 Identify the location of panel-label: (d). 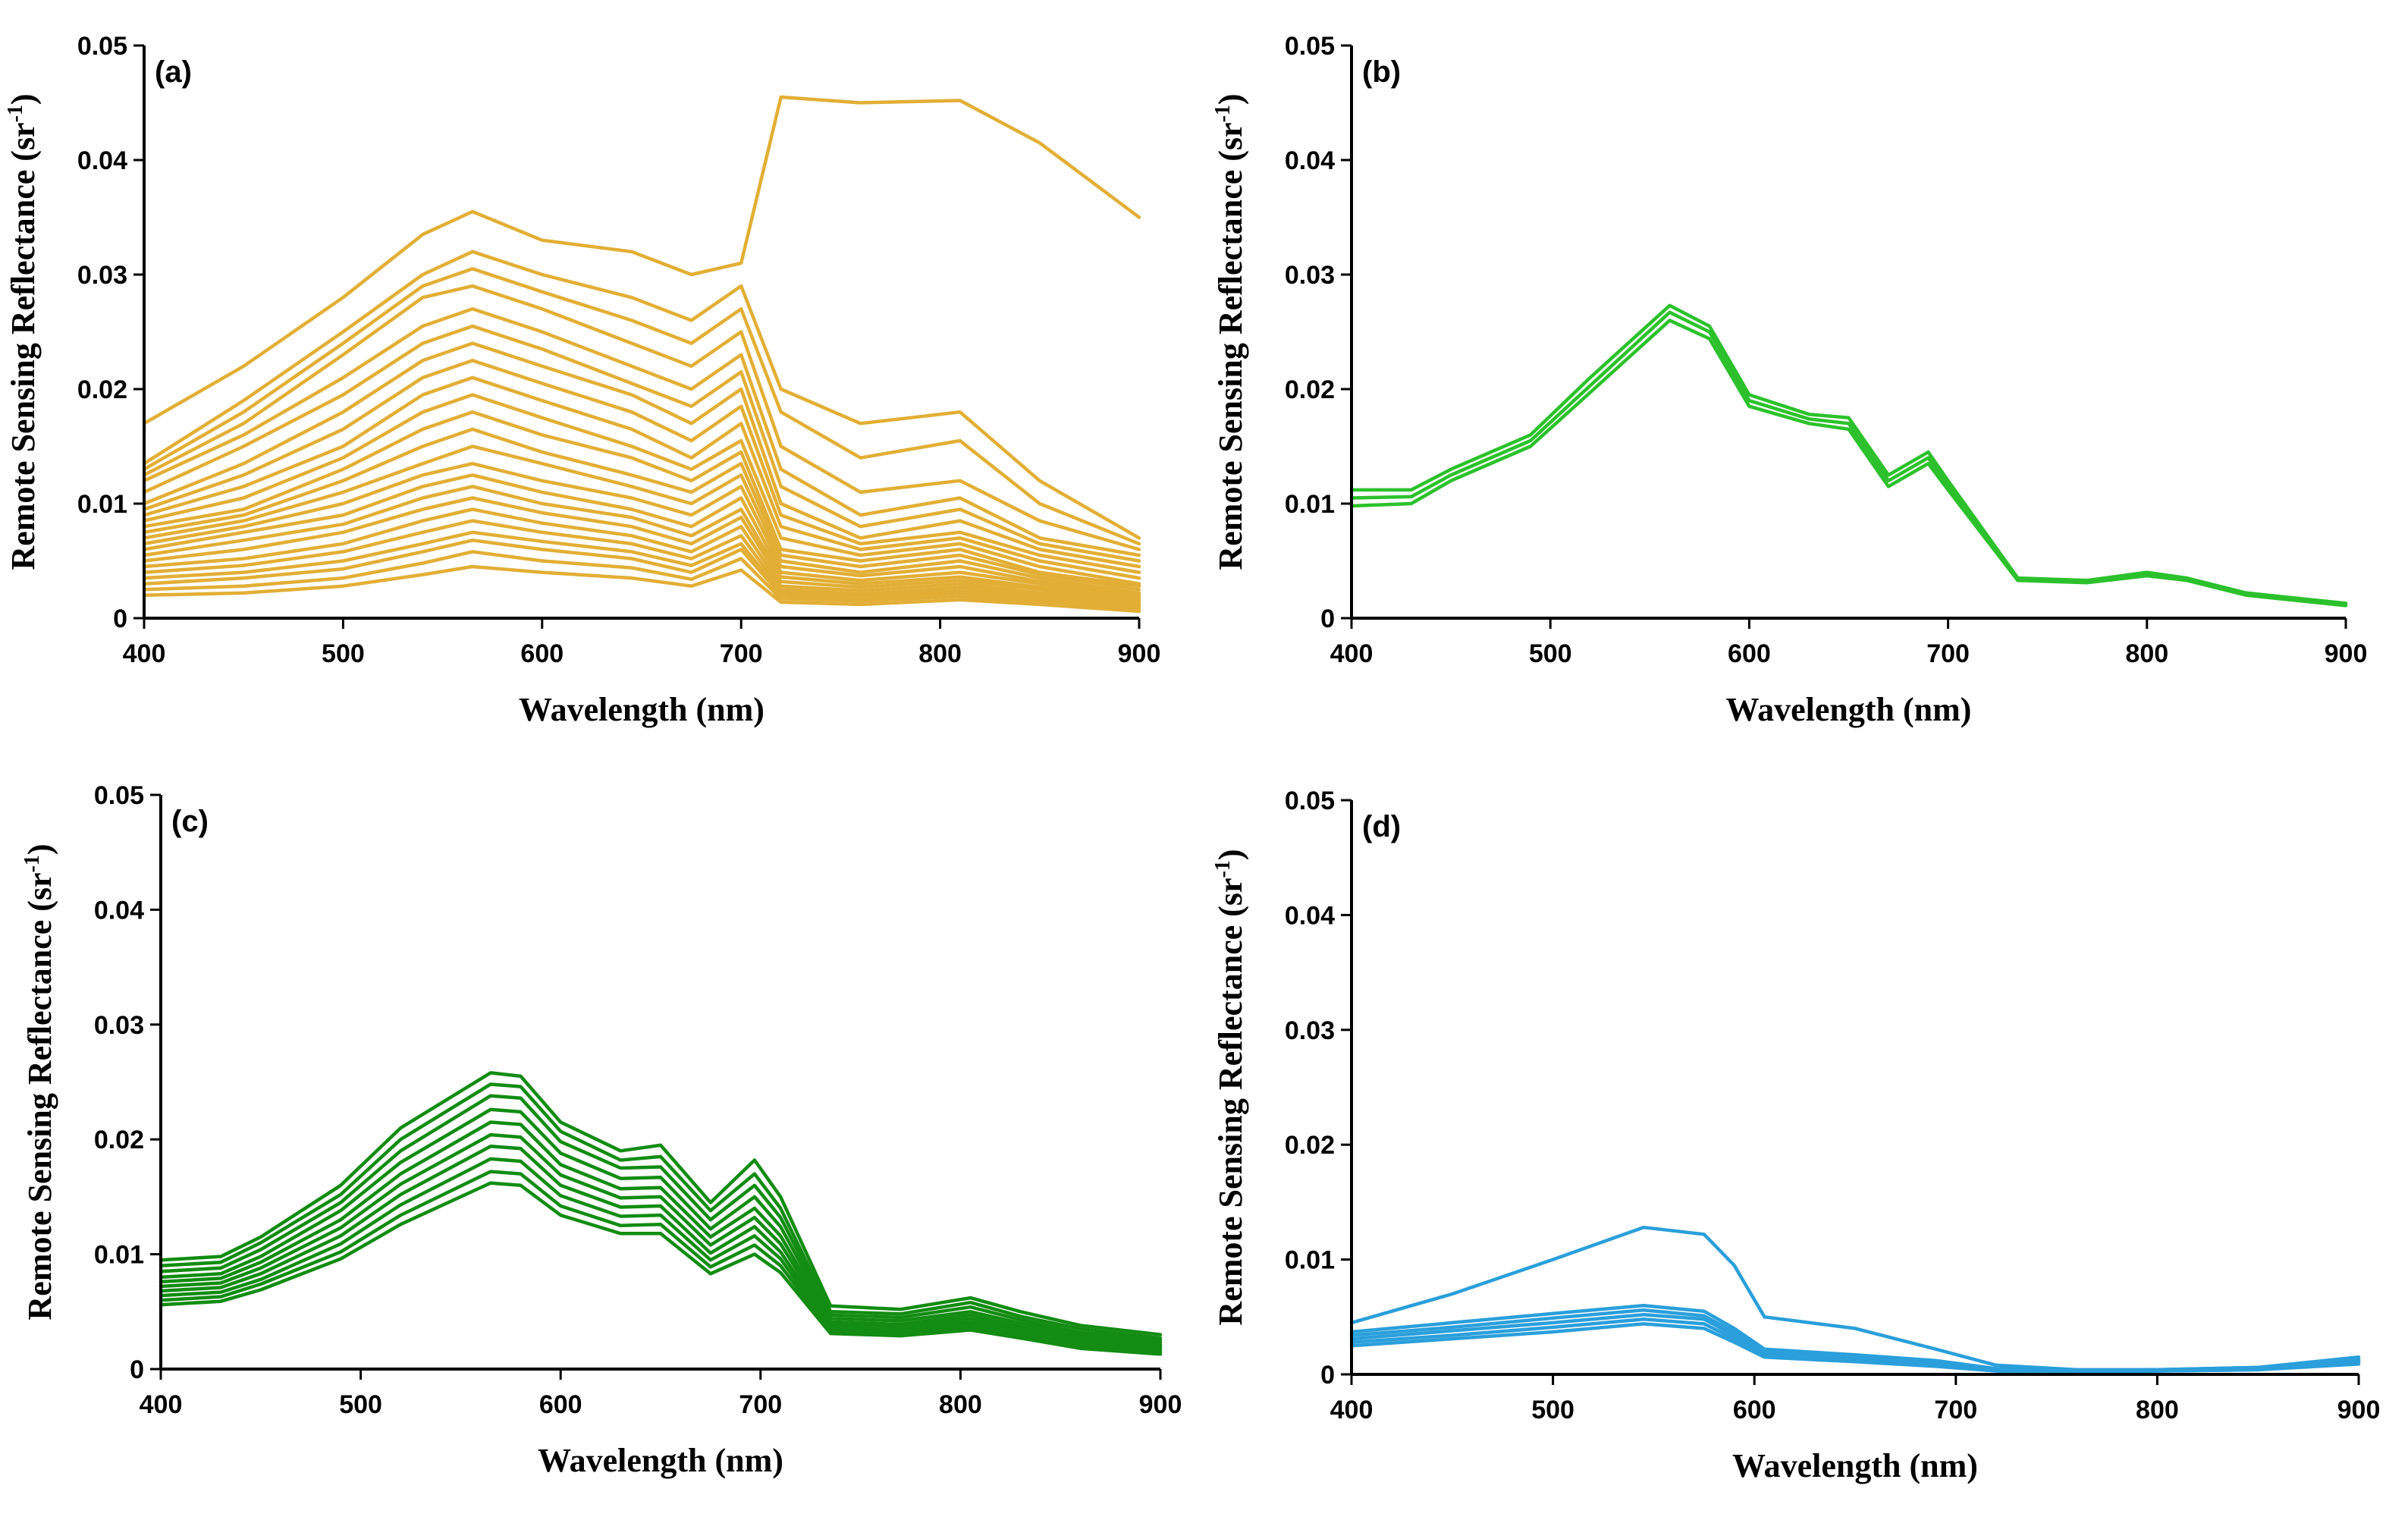
(1381, 826).